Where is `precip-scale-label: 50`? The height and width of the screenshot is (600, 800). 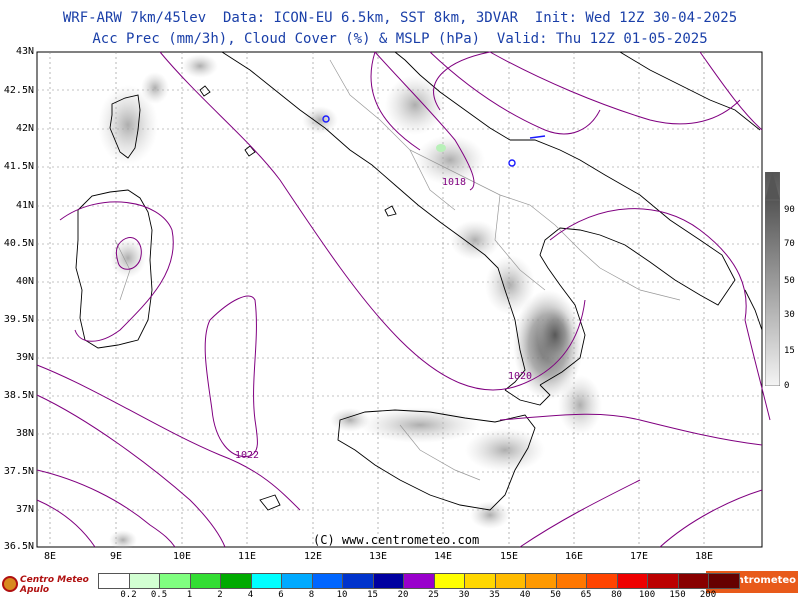 precip-scale-label: 50 is located at coordinates (555, 595).